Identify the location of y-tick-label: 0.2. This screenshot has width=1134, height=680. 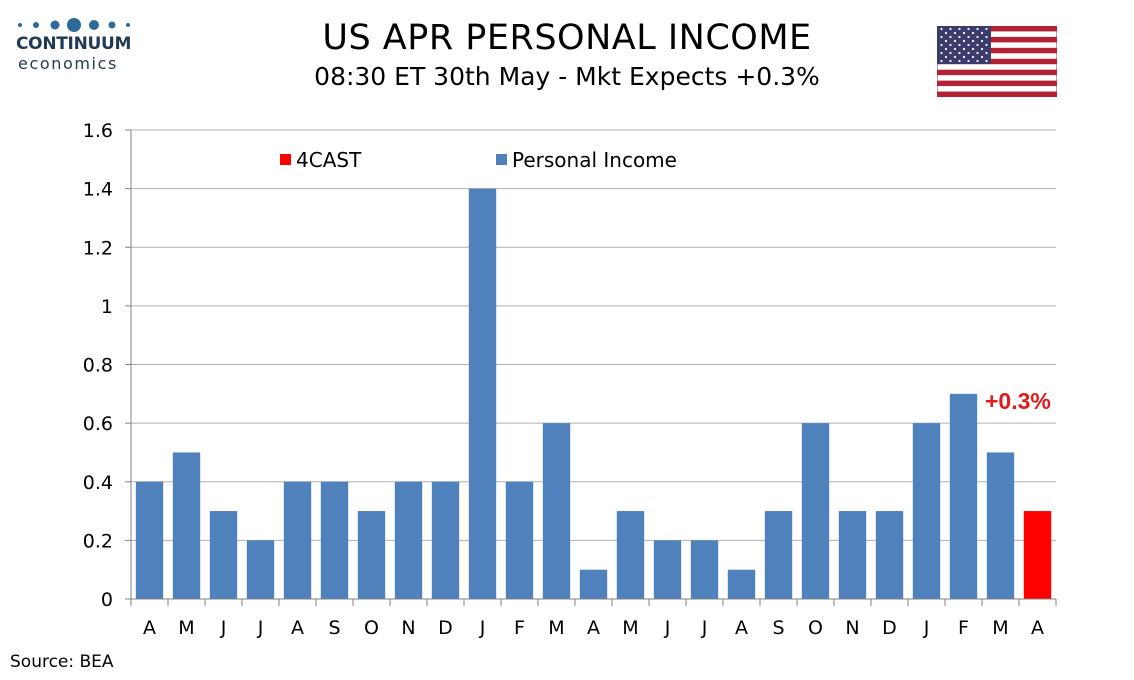
(98, 541).